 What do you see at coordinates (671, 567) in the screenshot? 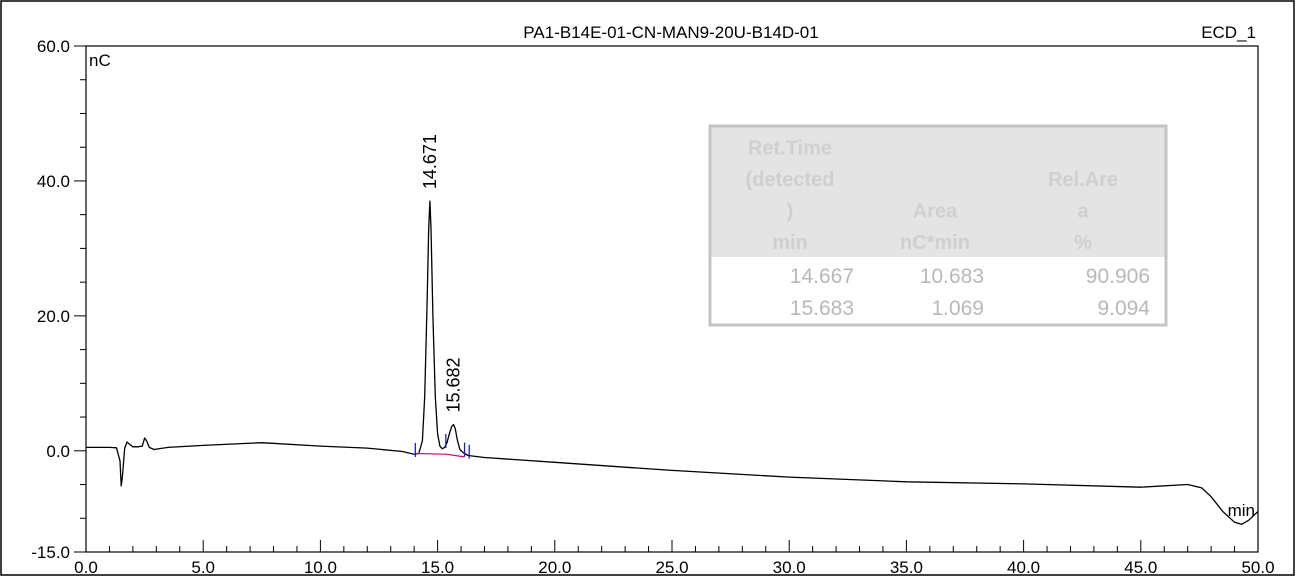
I see `x-tick-label: 25.0` at bounding box center [671, 567].